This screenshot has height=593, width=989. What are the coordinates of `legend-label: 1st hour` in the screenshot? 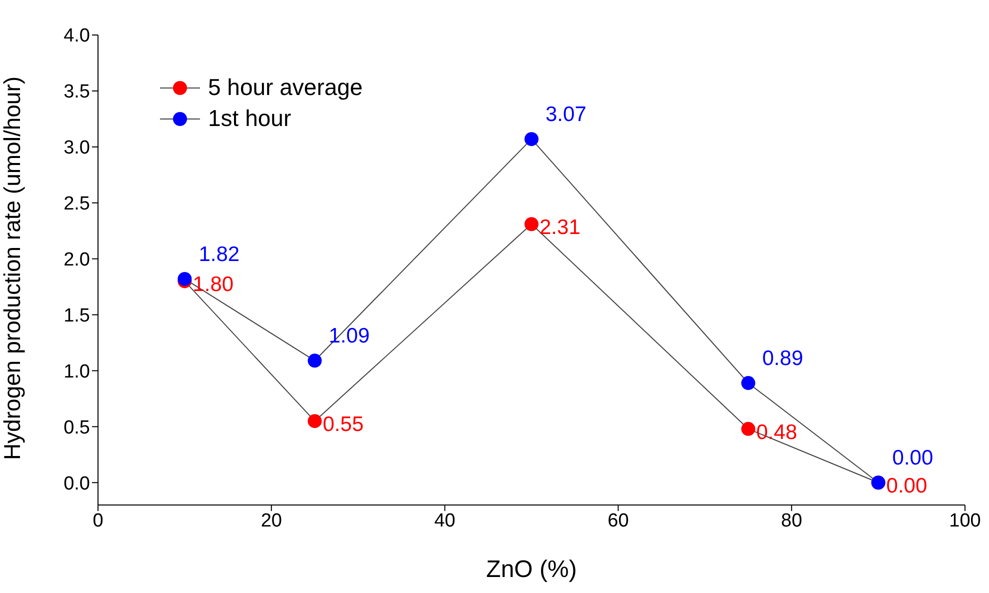 It's located at (250, 118).